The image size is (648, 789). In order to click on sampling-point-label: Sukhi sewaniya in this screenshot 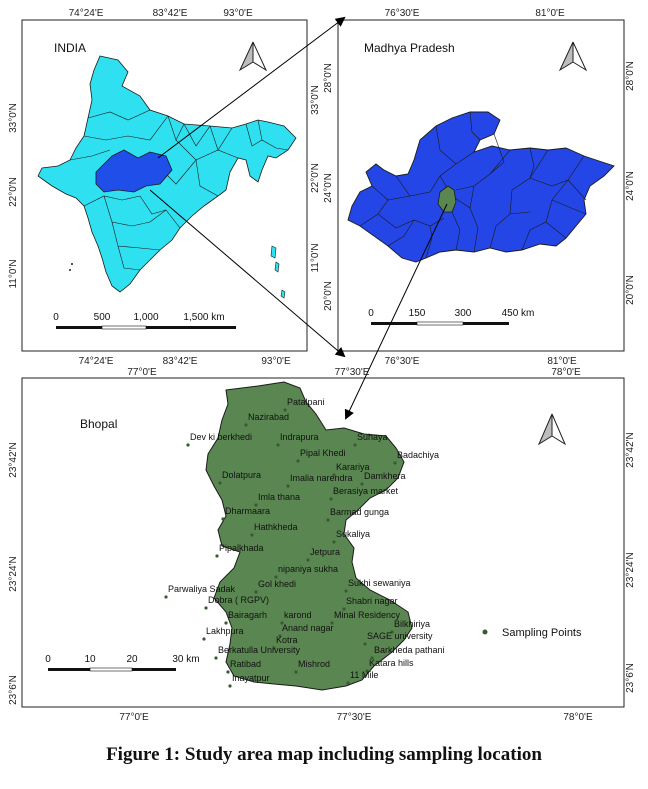, I will do `click(379, 583)`.